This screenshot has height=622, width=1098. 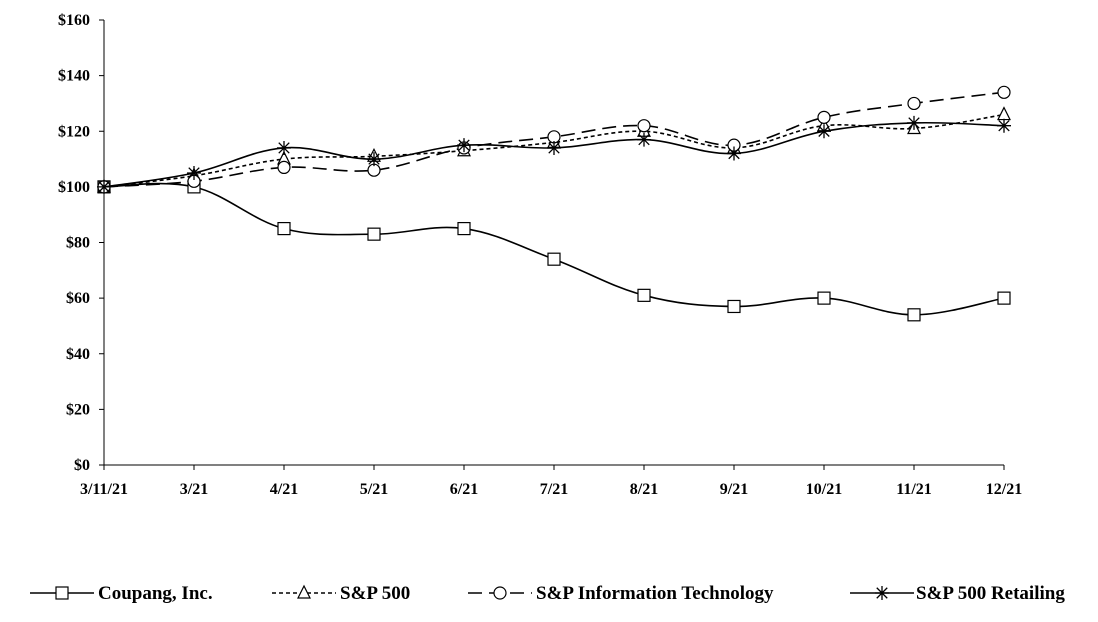 I want to click on legend-marker-triangle, so click(x=304, y=591).